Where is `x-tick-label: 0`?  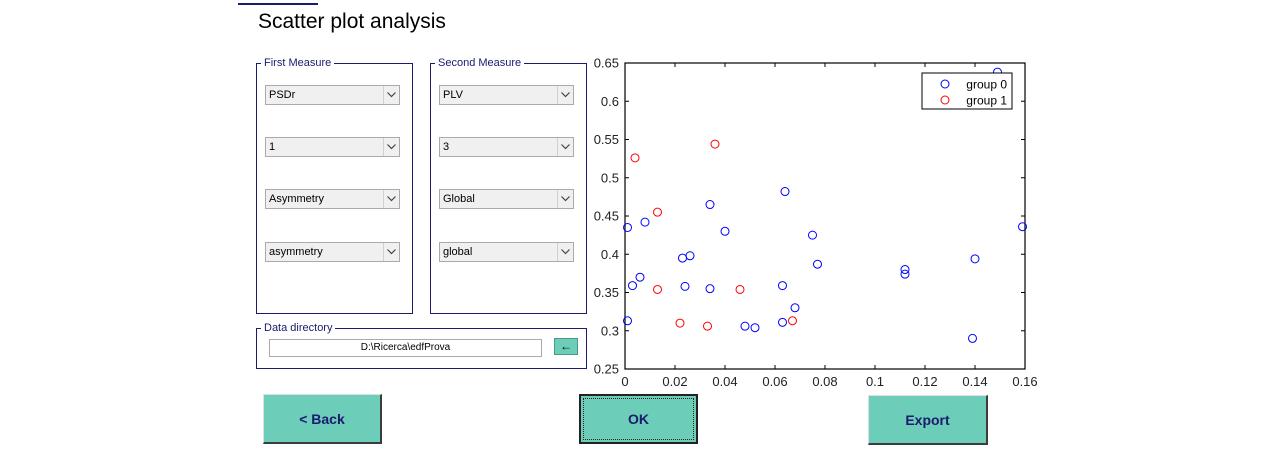
x-tick-label: 0 is located at coordinates (624, 381).